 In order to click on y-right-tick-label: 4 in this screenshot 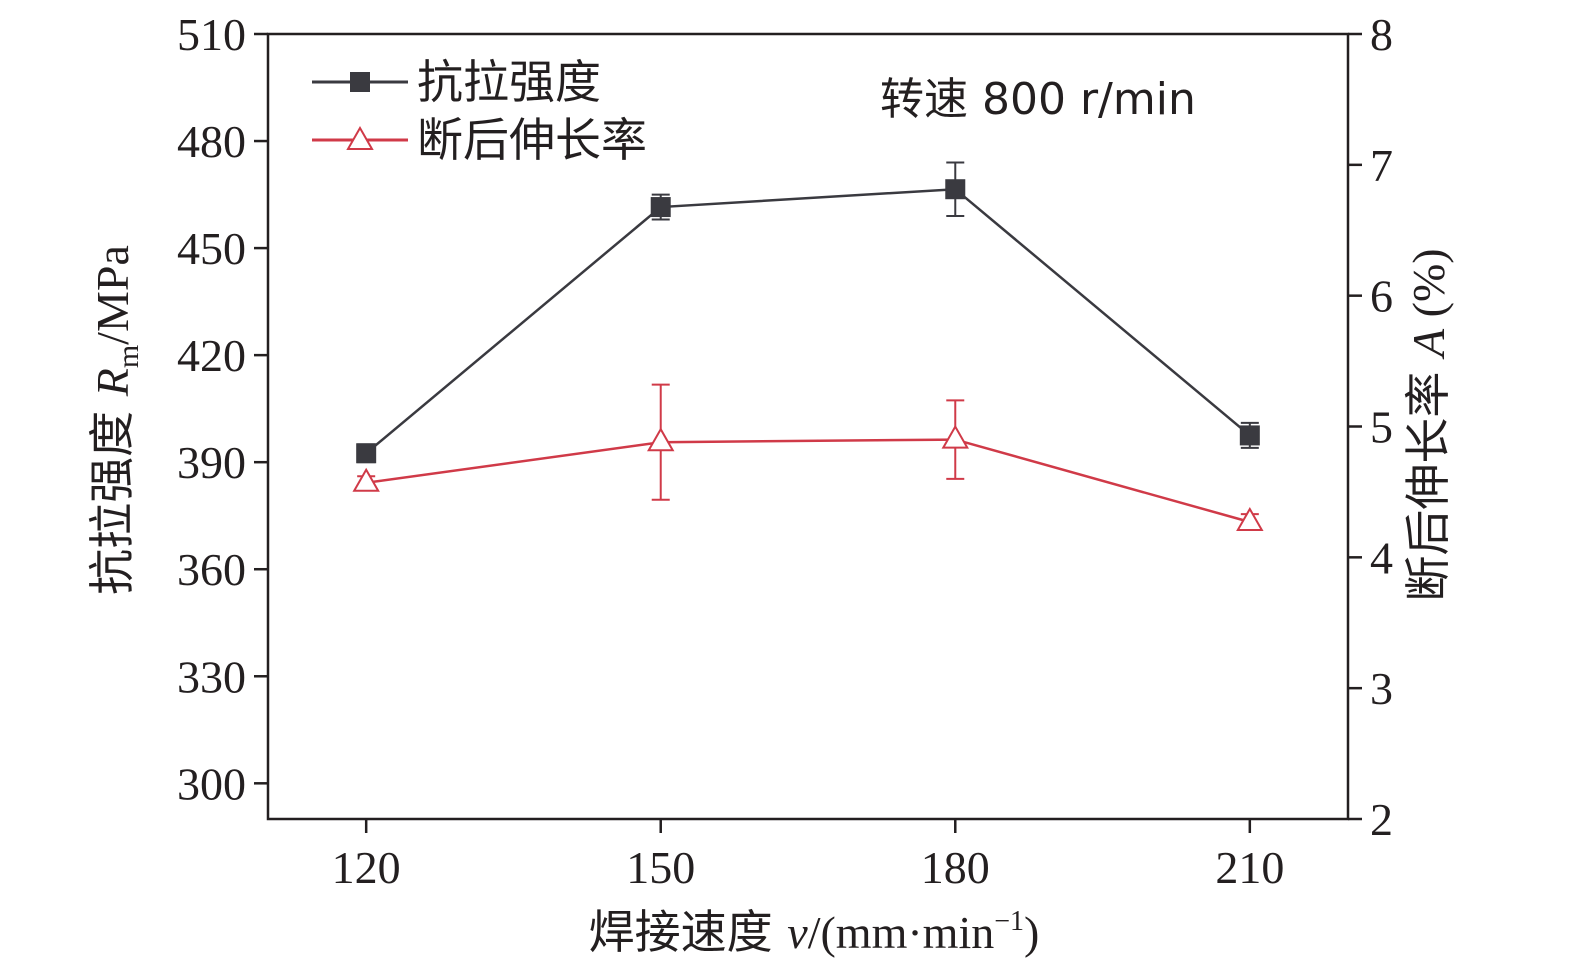, I will do `click(1381, 557)`.